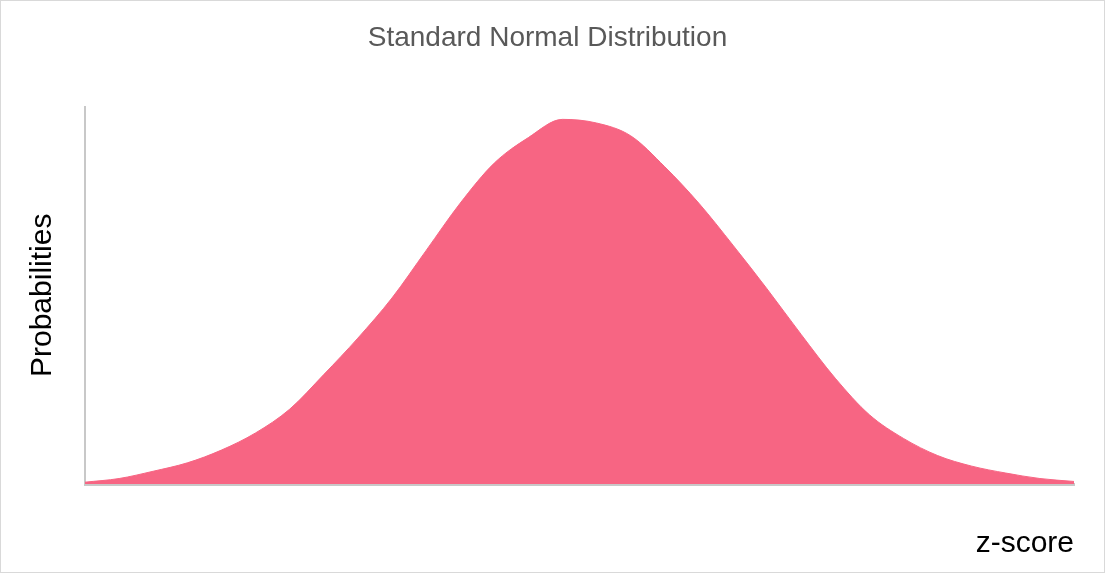  What do you see at coordinates (1024, 542) in the screenshot?
I see `x-axis-title: z-score` at bounding box center [1024, 542].